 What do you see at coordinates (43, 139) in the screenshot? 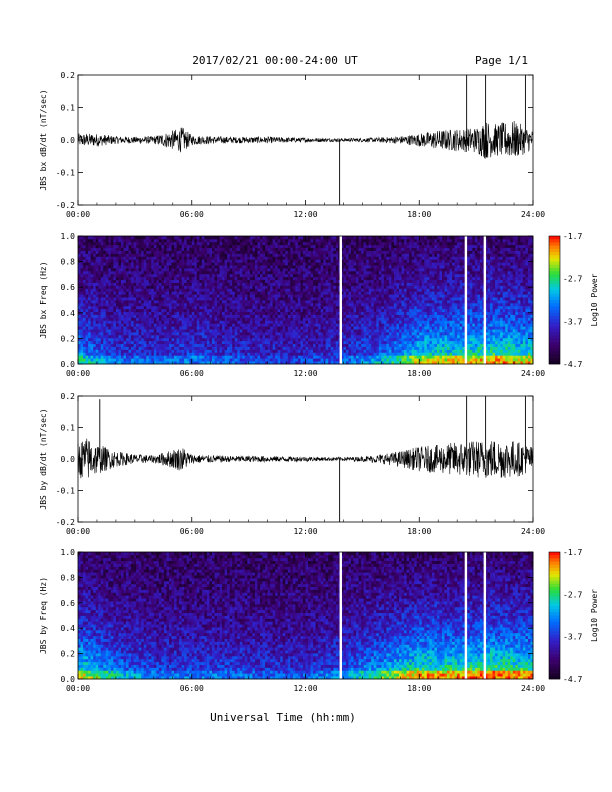
I see `y-axis-title-0: JBS bx dB/dt (nT/sec)` at bounding box center [43, 139].